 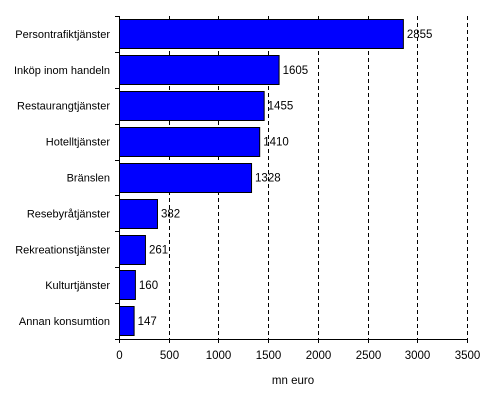 What do you see at coordinates (78, 143) in the screenshot?
I see `category-label: Hotelltjänster` at bounding box center [78, 143].